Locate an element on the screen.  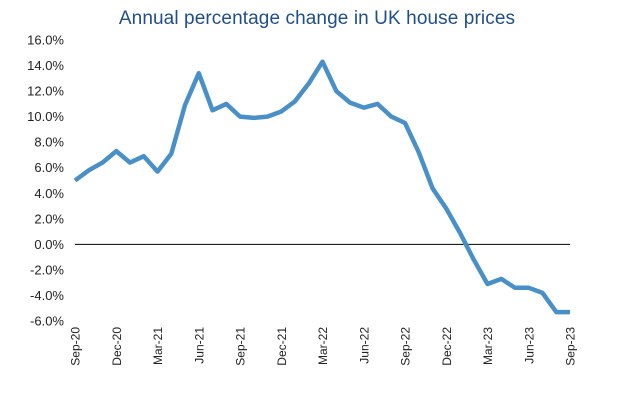
x-tick-label: Jun-21 is located at coordinates (199, 345).